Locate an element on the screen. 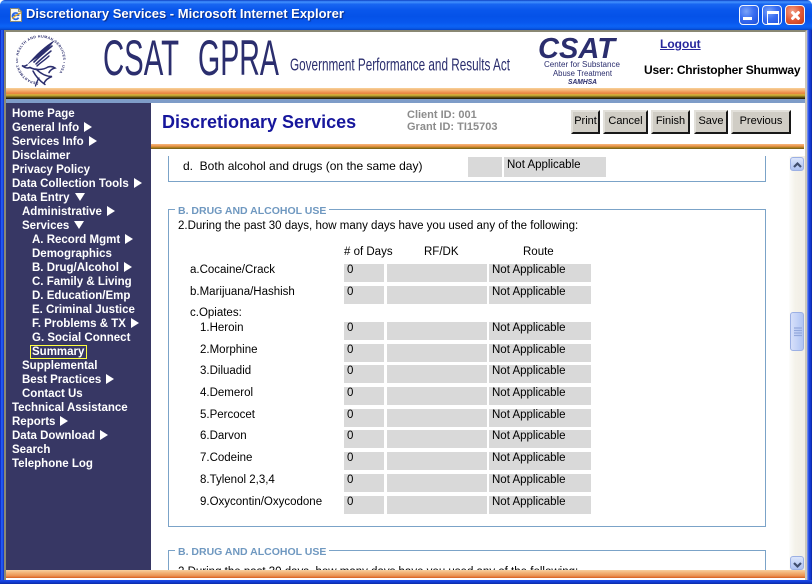 The width and height of the screenshot is (812, 584). svg-text: Abuse Treatment is located at coordinates (583, 73).